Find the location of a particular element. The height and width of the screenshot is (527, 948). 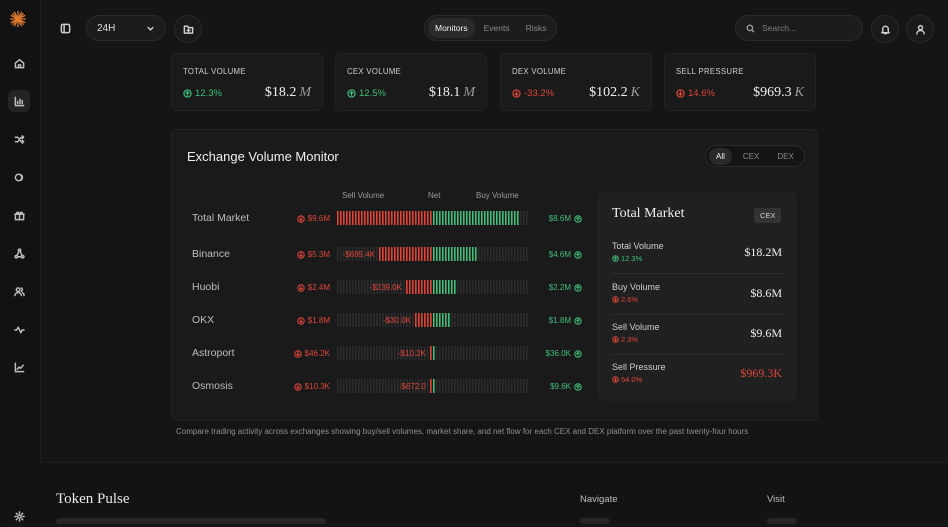

stat-value: $969.3 K is located at coordinates (778, 93).